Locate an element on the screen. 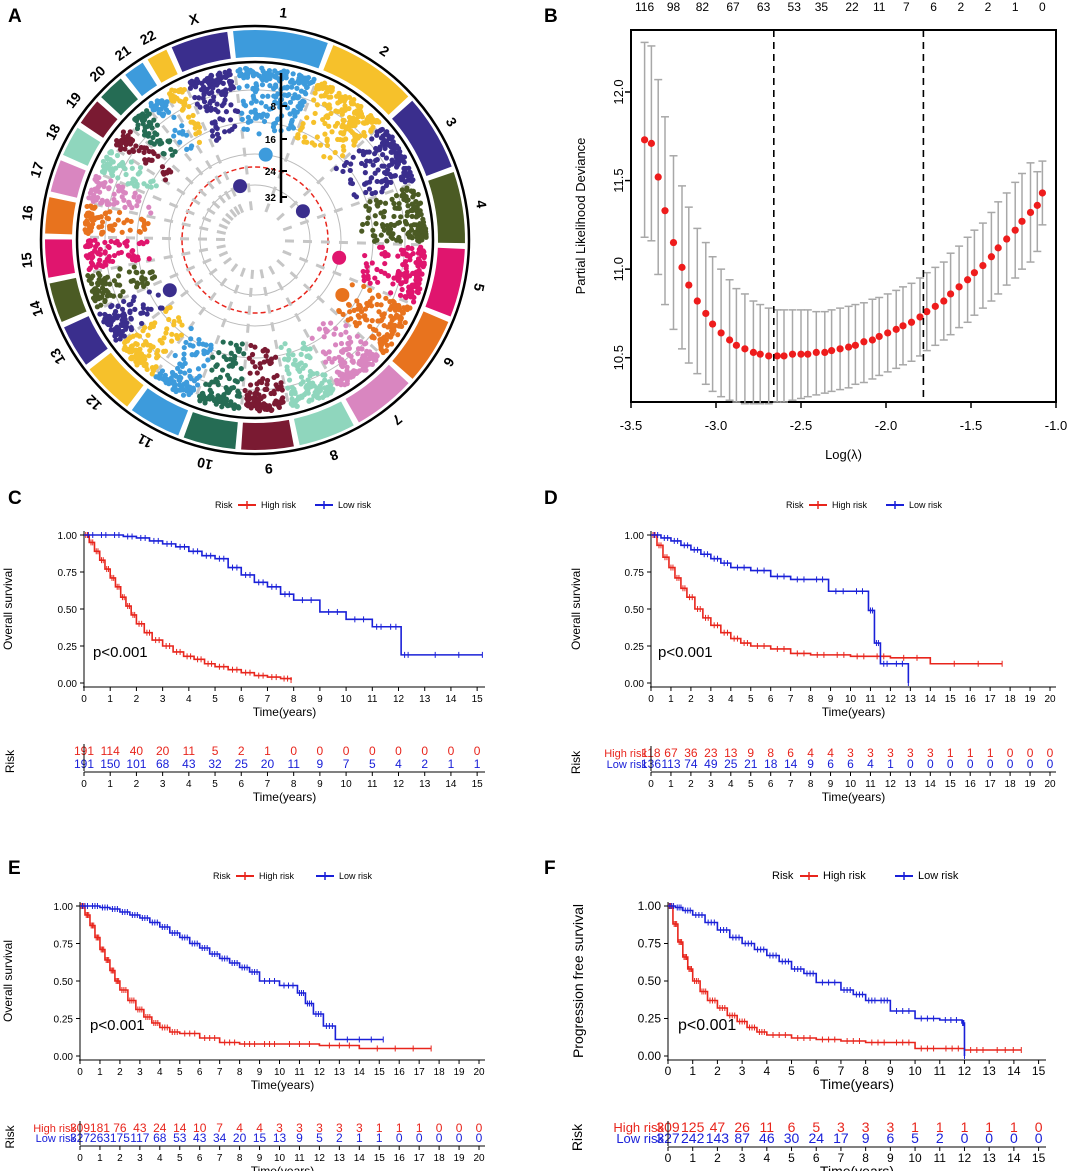  risk-count: 13 is located at coordinates (280, 1138).